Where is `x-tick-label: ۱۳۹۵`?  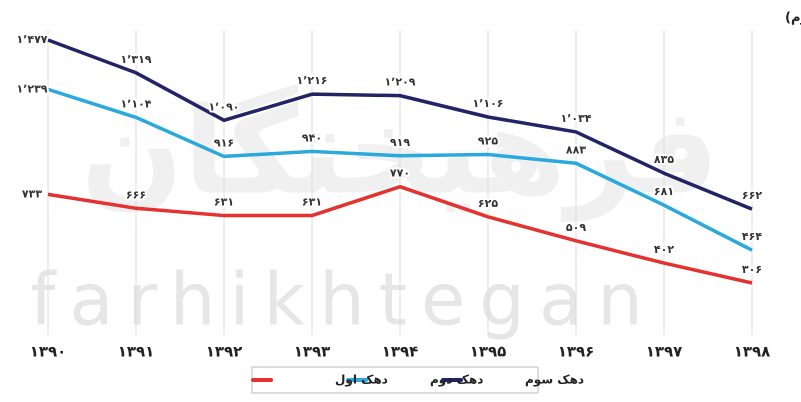
x-tick-label: ۱۳۹۵ is located at coordinates (488, 352).